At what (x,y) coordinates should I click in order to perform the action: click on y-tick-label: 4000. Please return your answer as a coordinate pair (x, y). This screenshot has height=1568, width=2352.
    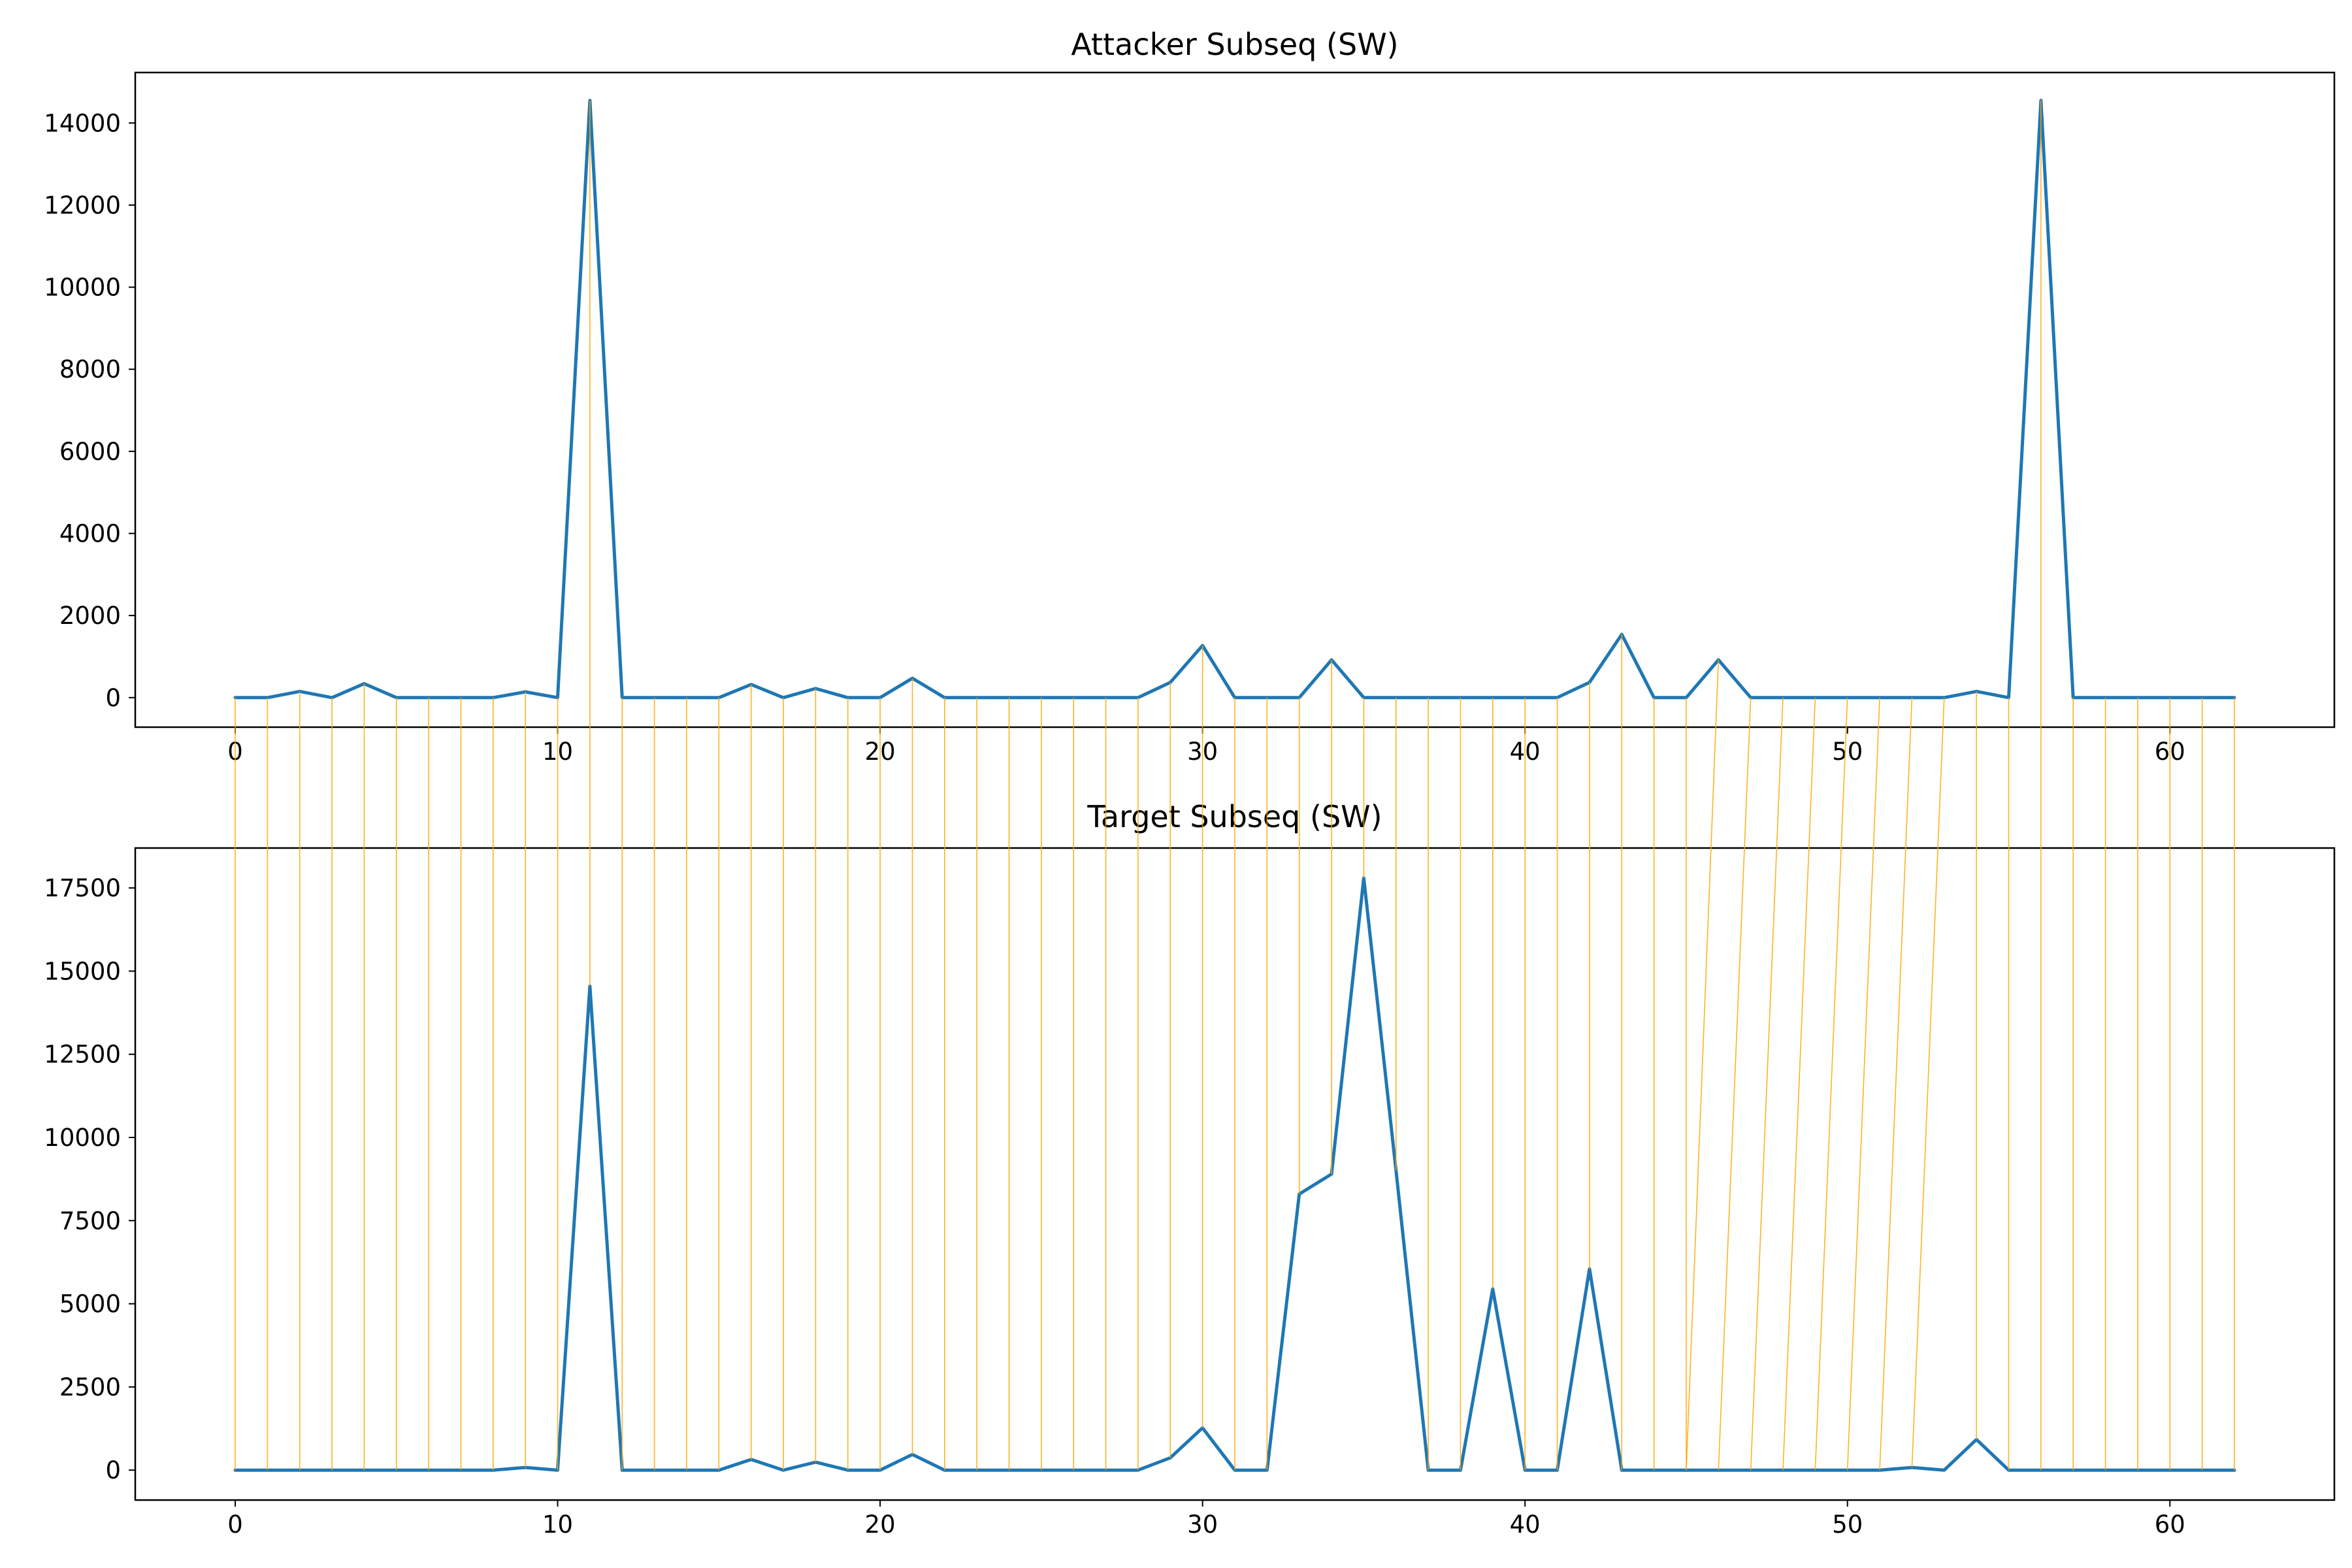
    Looking at the image, I should click on (90, 533).